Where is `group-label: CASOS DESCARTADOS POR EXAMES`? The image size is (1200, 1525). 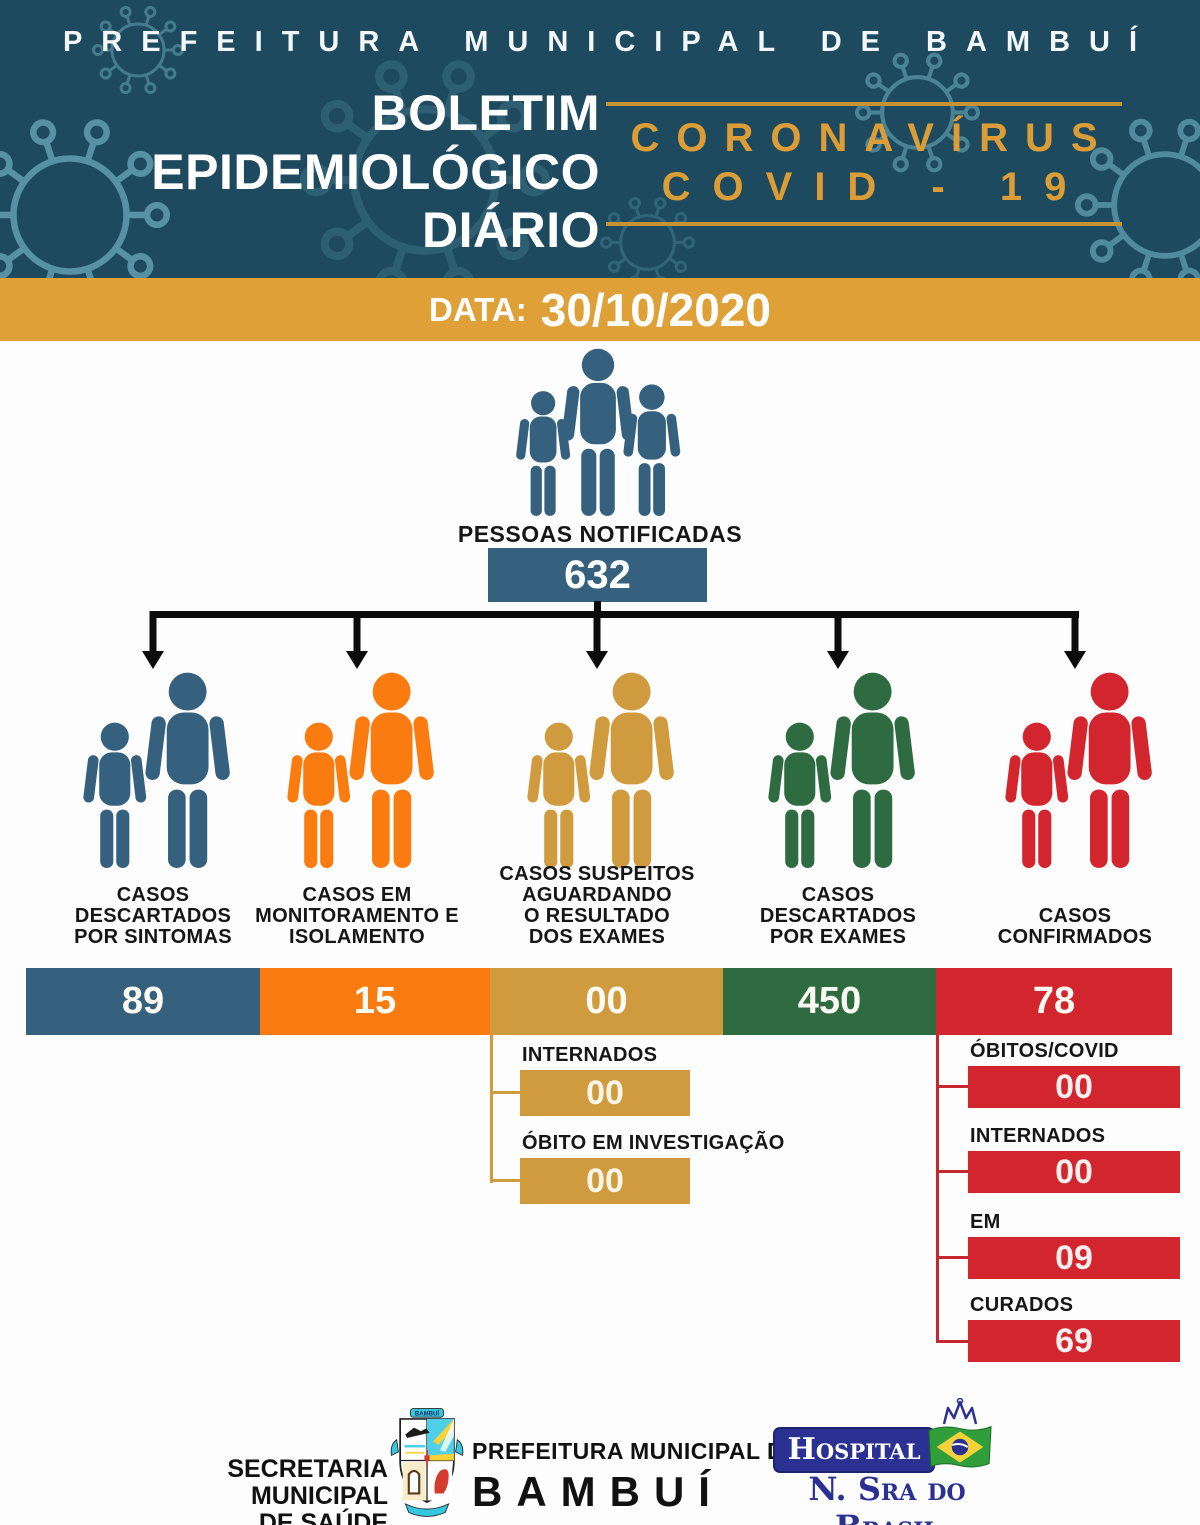
group-label: CASOS DESCARTADOS POR EXAMES is located at coordinates (838, 916).